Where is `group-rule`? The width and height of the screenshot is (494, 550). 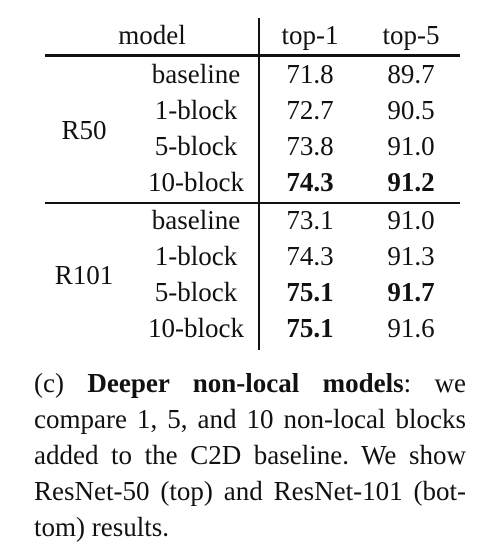 group-rule is located at coordinates (252, 203).